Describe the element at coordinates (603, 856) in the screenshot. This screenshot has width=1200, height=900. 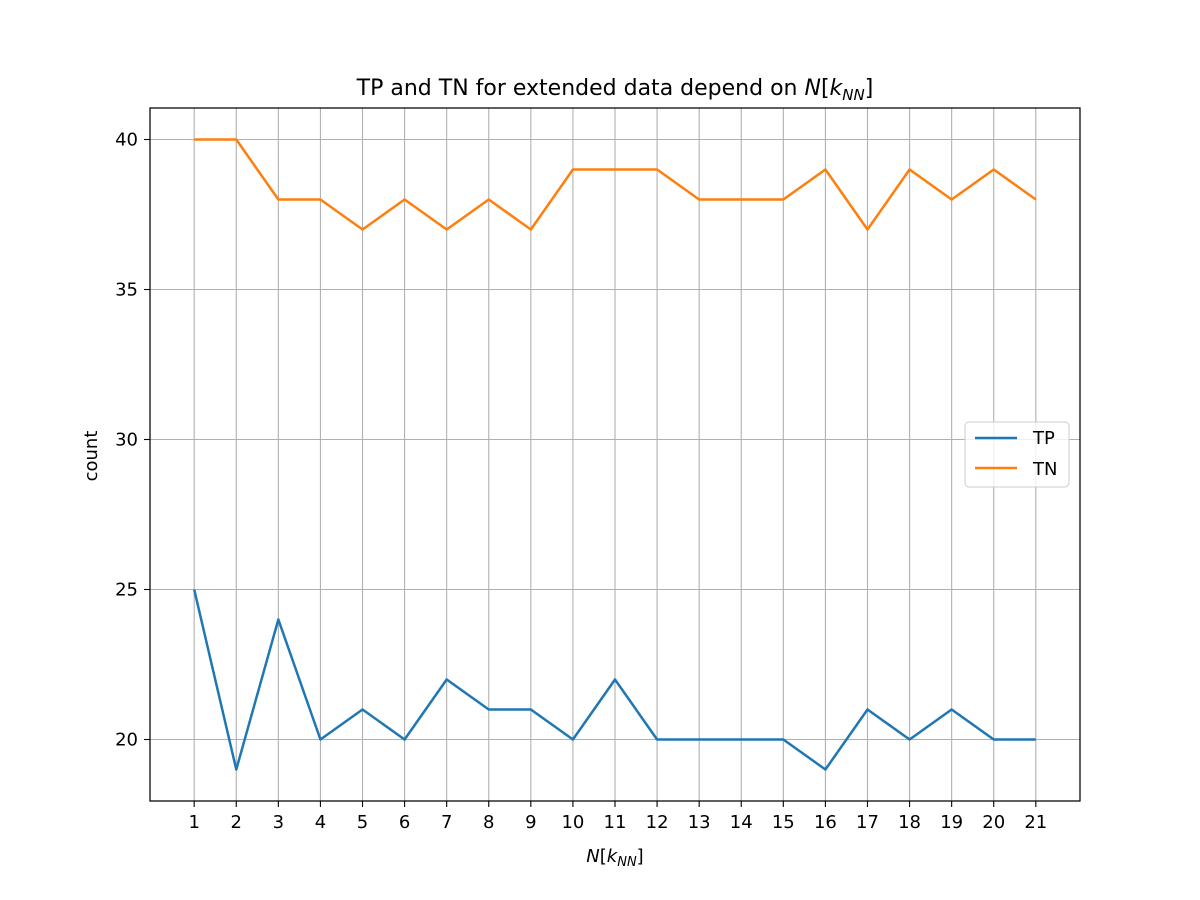
I see `x-axis-label-open-bracket: [` at that location.